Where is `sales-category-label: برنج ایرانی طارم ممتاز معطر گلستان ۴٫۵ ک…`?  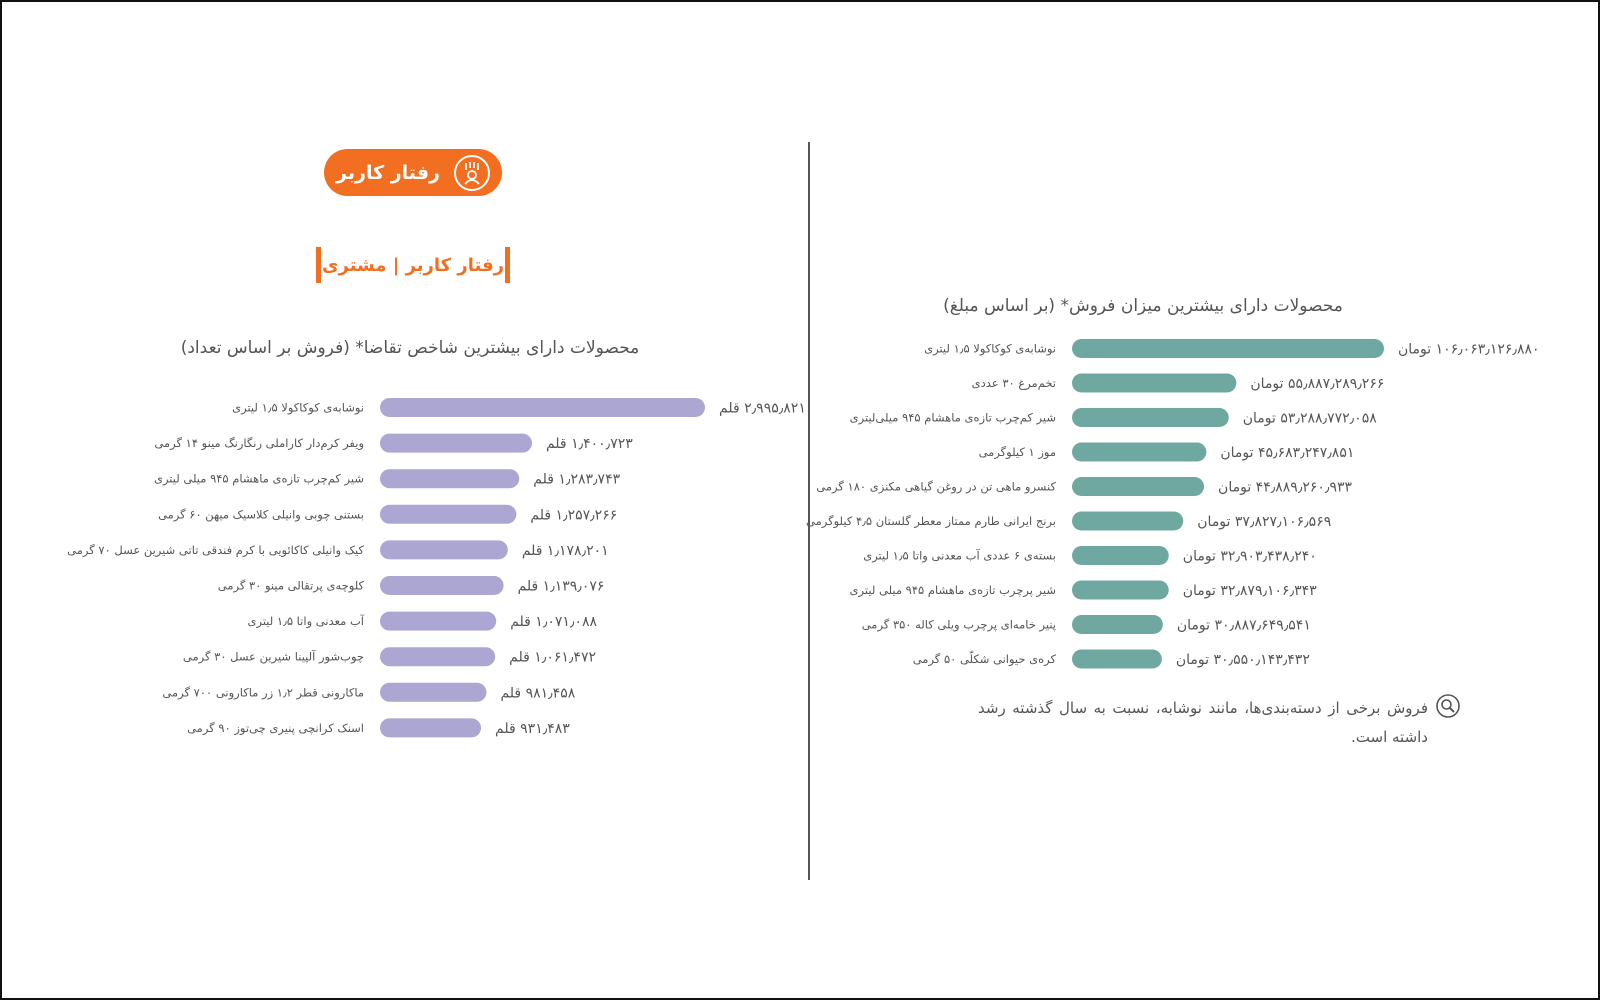
sales-category-label: برنج ایرانی طارم ممتاز معطر گلستان ۴٫۵ ک… is located at coordinates (931, 521).